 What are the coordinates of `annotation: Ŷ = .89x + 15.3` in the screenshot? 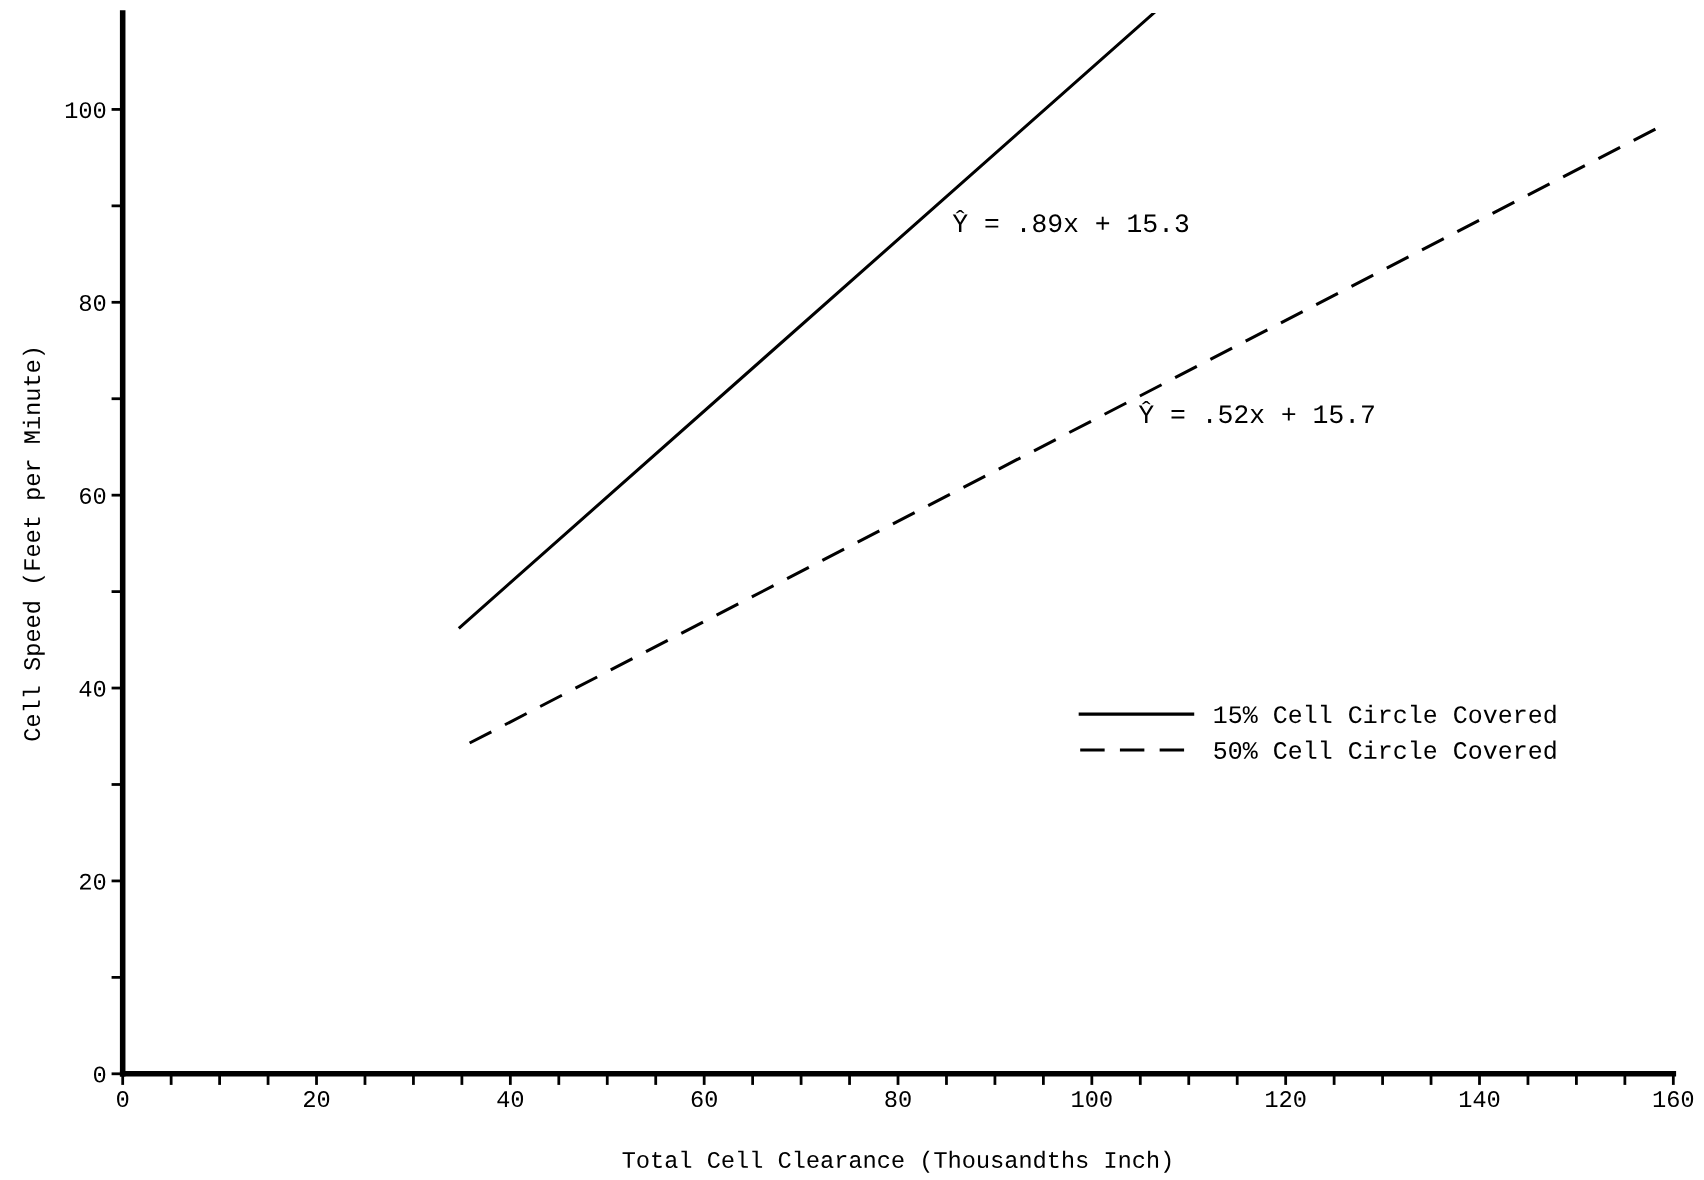 It's located at (1070, 221).